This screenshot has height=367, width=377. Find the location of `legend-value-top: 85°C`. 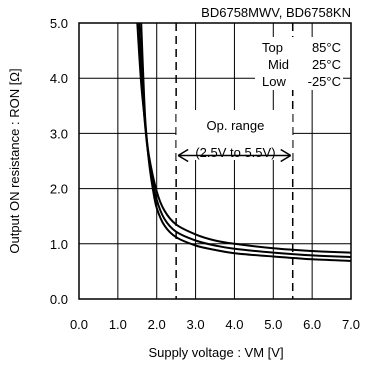

legend-value-top: 85°C is located at coordinates (326, 47).